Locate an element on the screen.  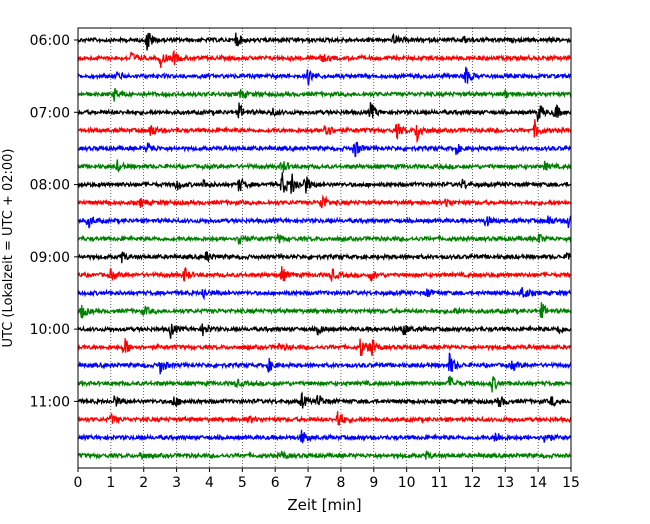
y-tick-label-0800: 08:00 is located at coordinates (50, 186).